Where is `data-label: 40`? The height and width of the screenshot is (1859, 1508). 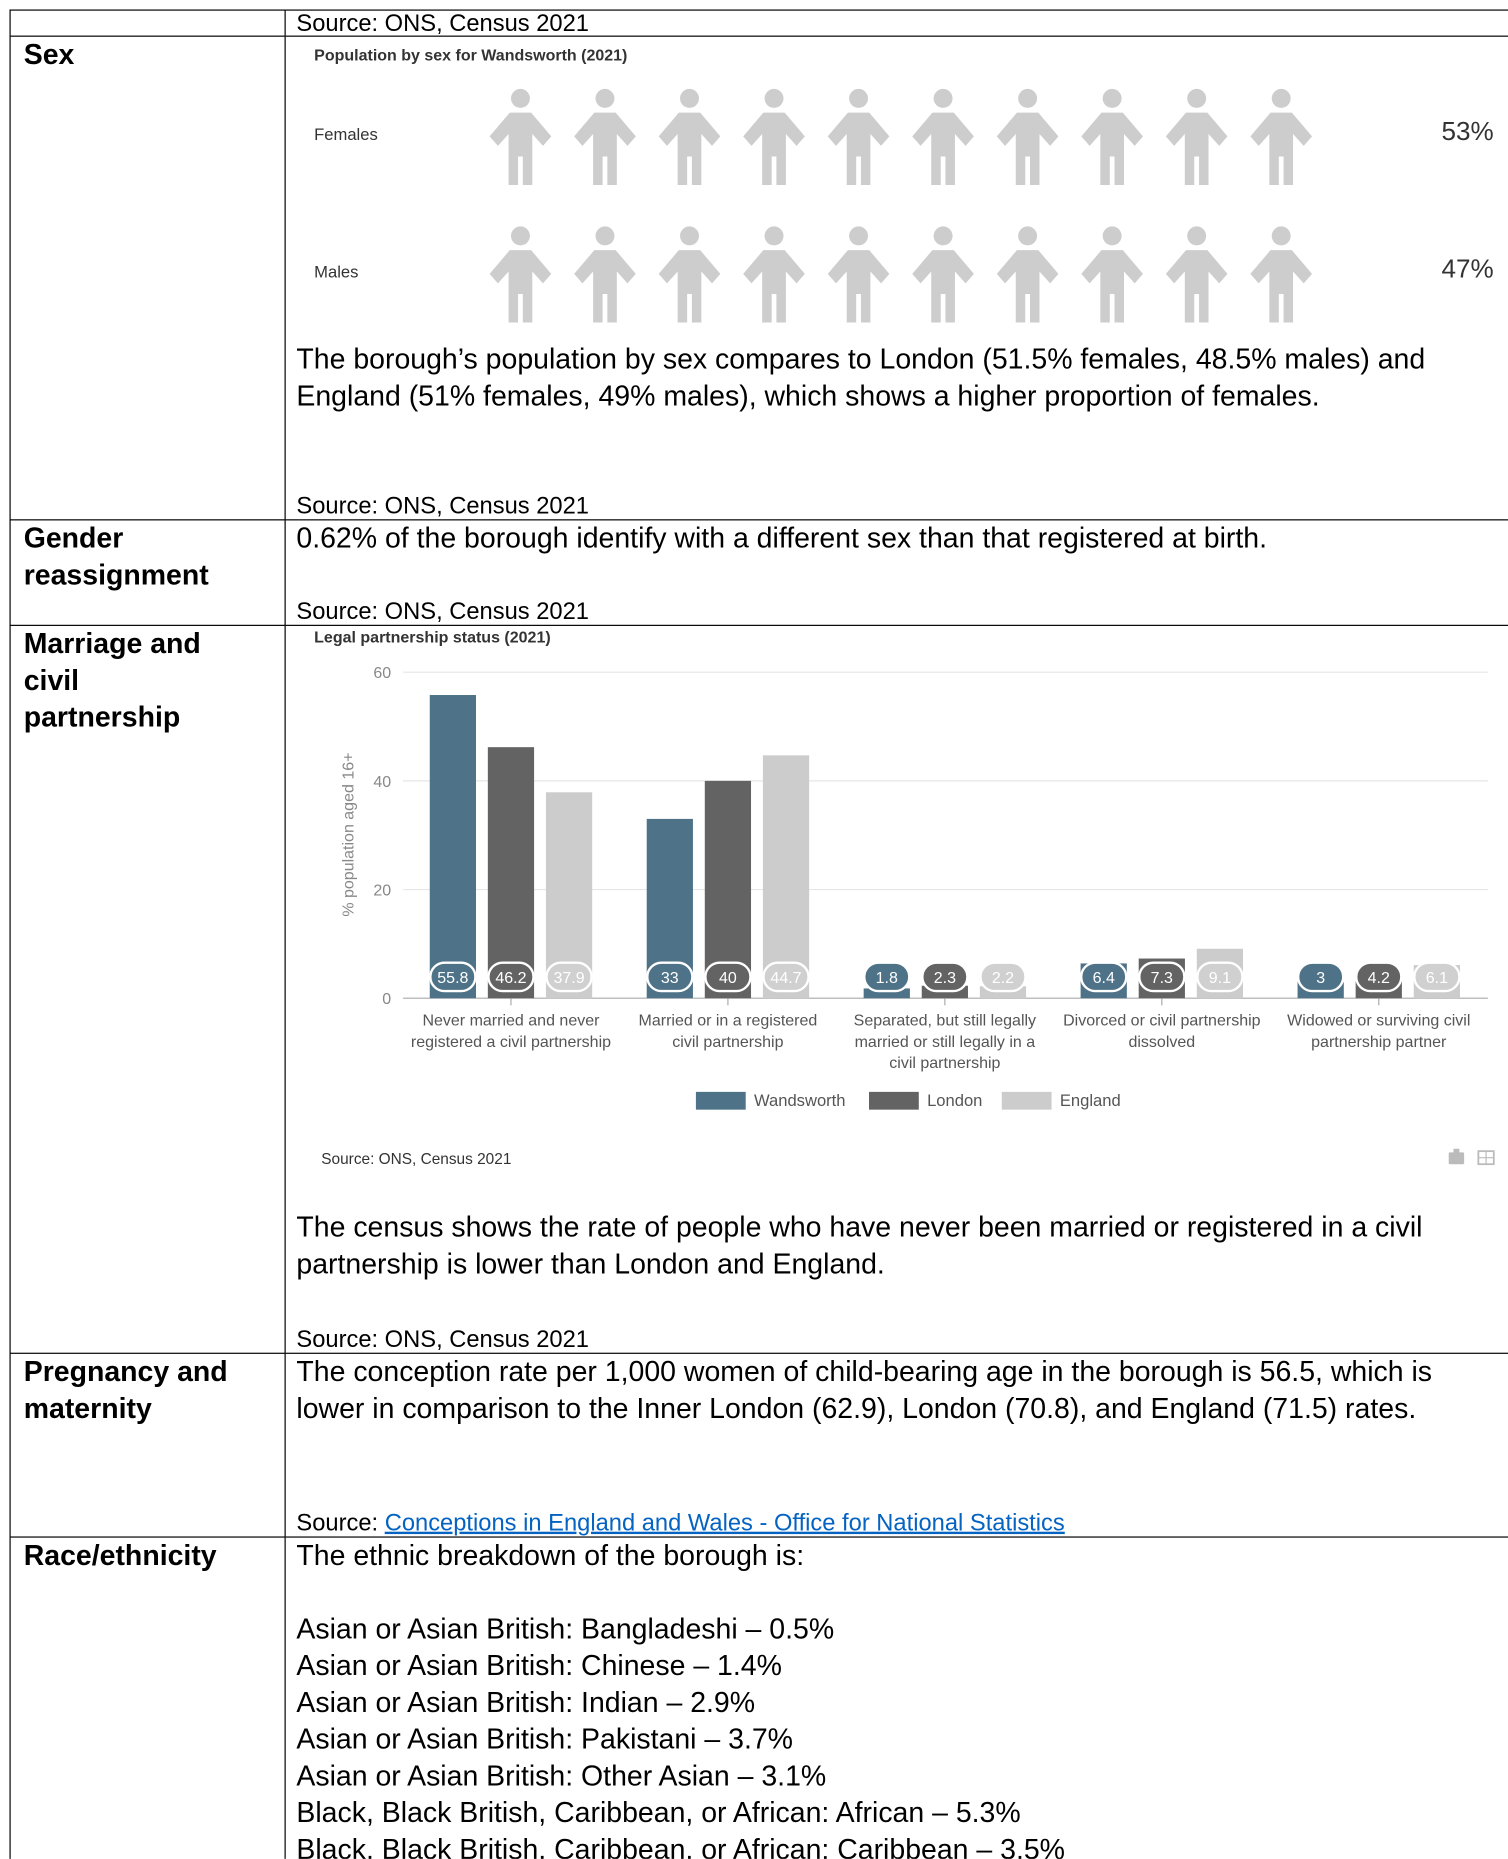 data-label: 40 is located at coordinates (728, 978).